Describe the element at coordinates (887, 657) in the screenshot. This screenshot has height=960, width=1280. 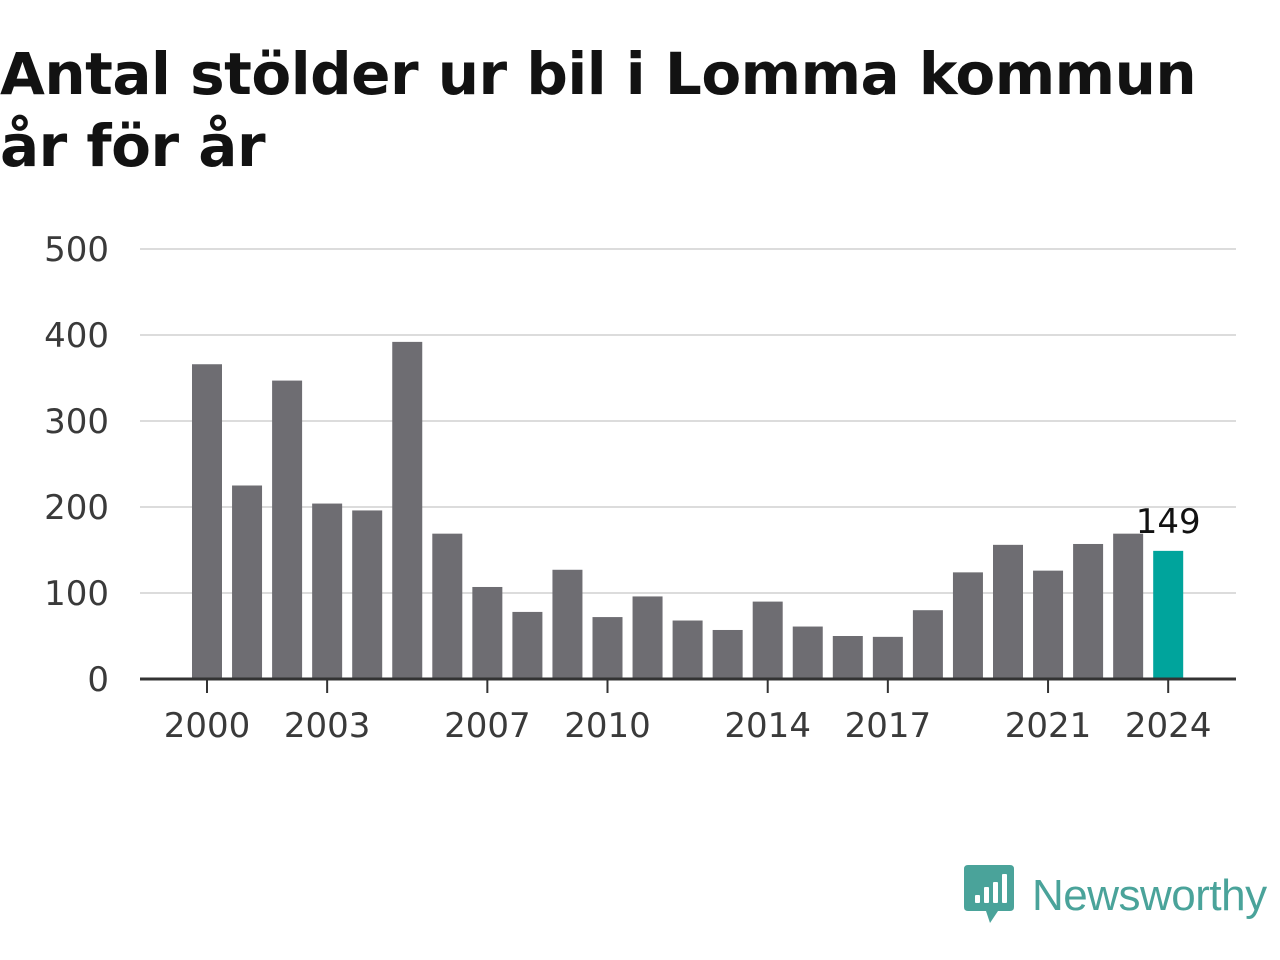
I see `bar-2017` at that location.